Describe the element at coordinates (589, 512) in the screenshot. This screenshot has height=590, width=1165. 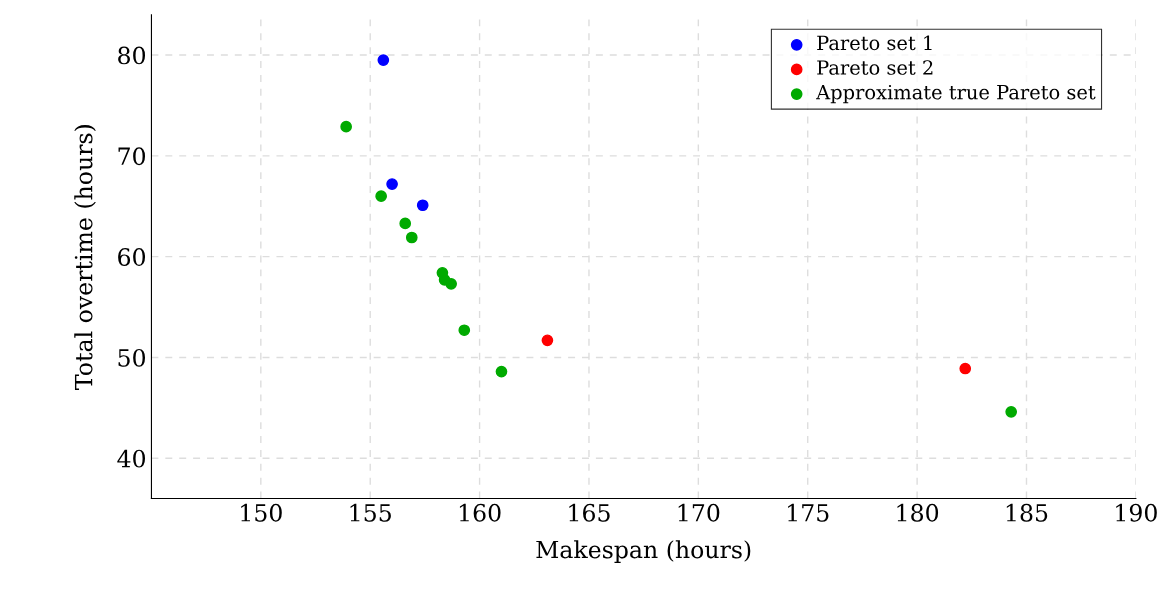
I see `x-tick-label: 165` at that location.